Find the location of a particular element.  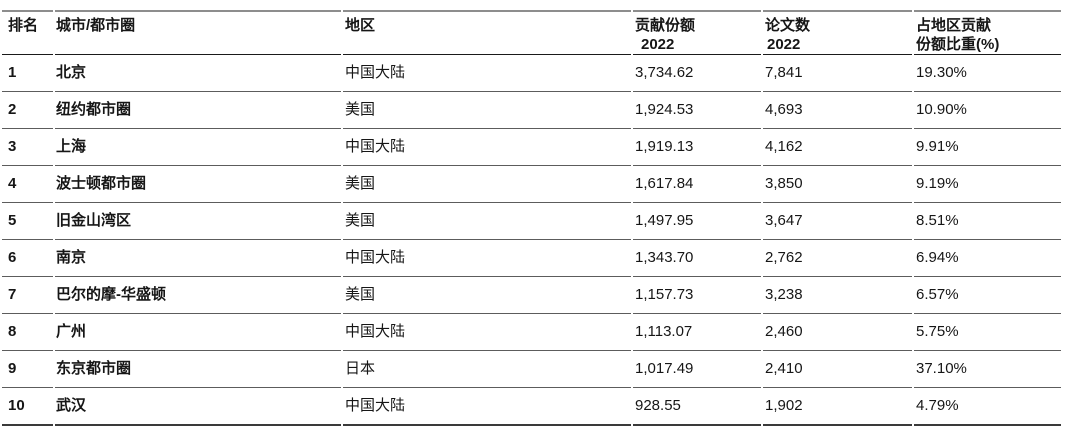

pct-cell: 9.91% is located at coordinates (987, 147).